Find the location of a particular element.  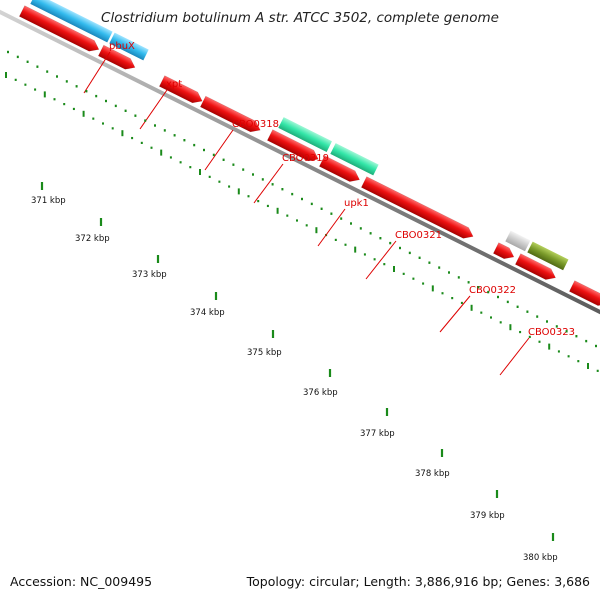

cds-arrow-xpt is located at coordinates (116, 57).